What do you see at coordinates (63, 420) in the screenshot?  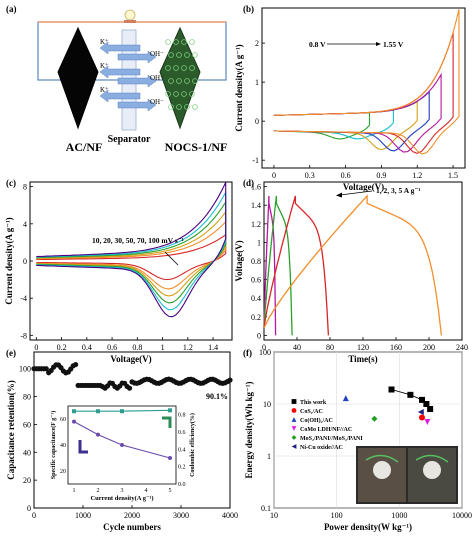 I see `inset-y-tick-label: 60` at bounding box center [63, 420].